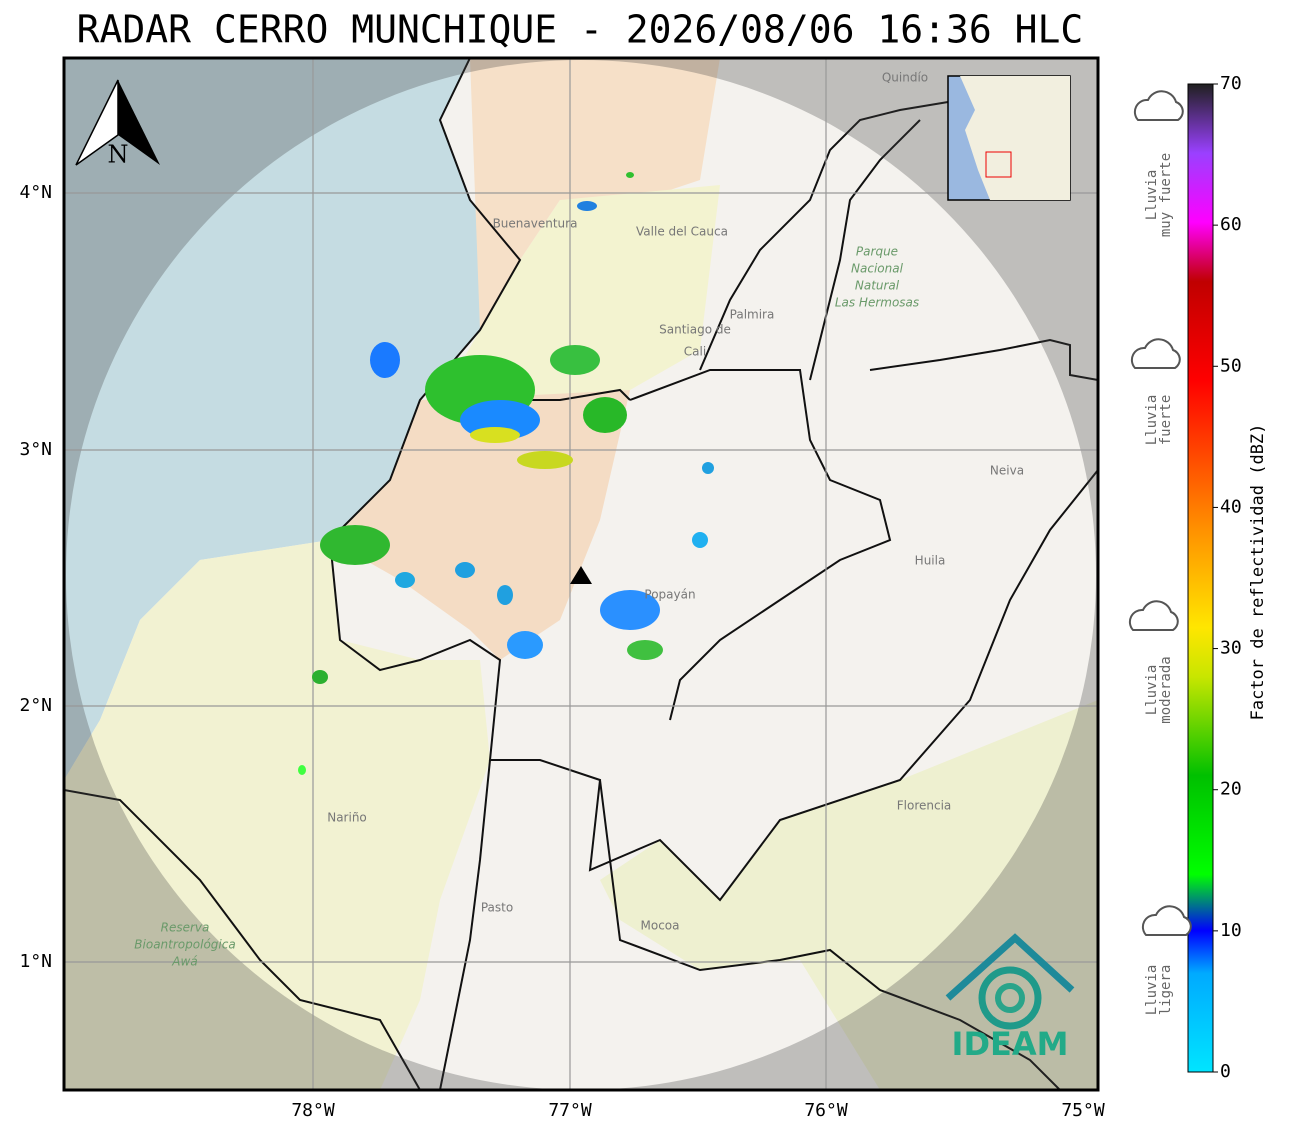 The image size is (1309, 1141). Describe the element at coordinates (1231, 224) in the screenshot. I see `colorbar-tick-label: 60` at that location.